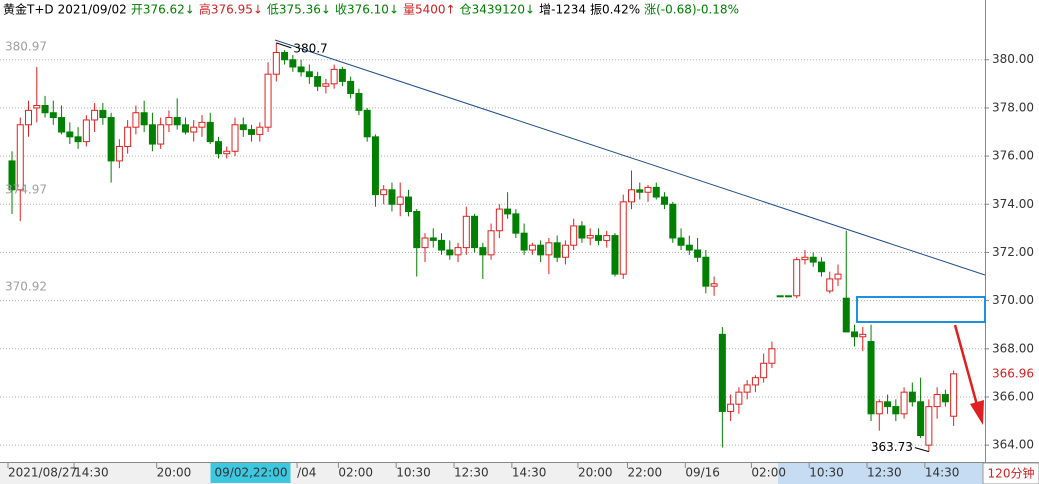 The image size is (1039, 484). What do you see at coordinates (1013, 59) in the screenshot?
I see `y-tick-label: 380.00` at bounding box center [1013, 59].